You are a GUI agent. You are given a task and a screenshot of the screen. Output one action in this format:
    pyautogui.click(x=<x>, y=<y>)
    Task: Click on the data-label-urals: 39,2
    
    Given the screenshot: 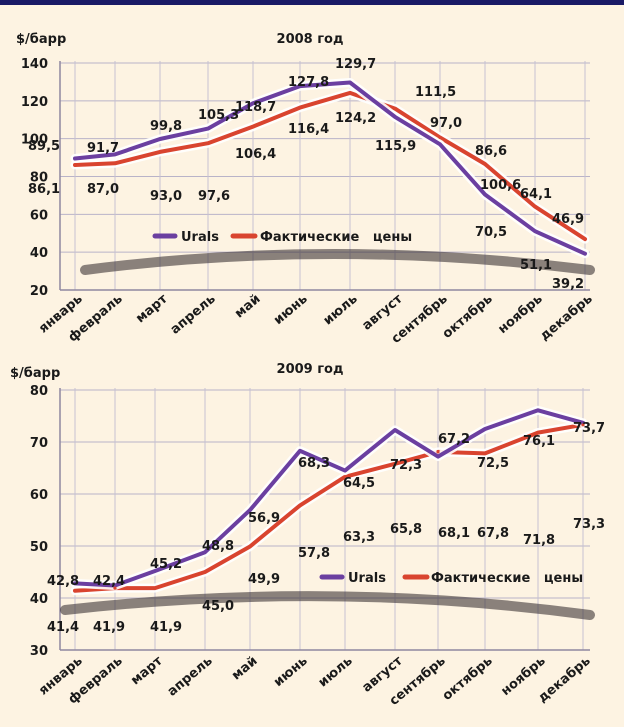 What is the action you would take?
    pyautogui.click(x=568, y=284)
    